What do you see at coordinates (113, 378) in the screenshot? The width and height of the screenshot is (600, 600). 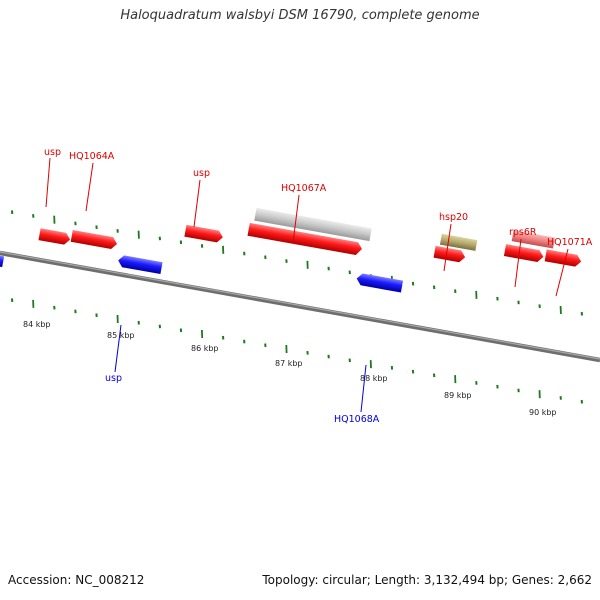 I see `label-usp-bottom: usp` at bounding box center [113, 378].